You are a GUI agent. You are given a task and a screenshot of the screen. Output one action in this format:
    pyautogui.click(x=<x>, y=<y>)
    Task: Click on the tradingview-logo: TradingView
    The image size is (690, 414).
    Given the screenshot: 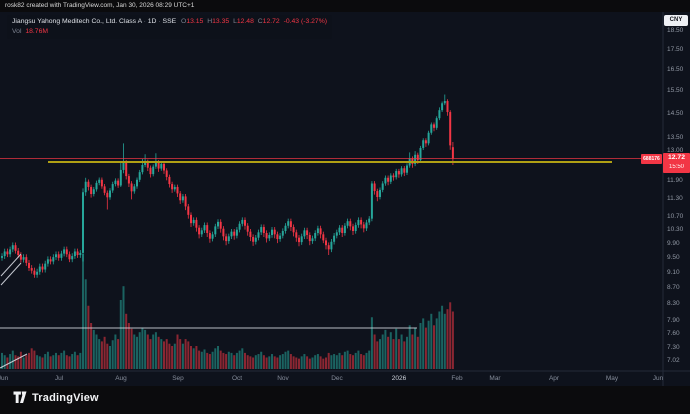 What is the action you would take?
    pyautogui.click(x=56, y=397)
    